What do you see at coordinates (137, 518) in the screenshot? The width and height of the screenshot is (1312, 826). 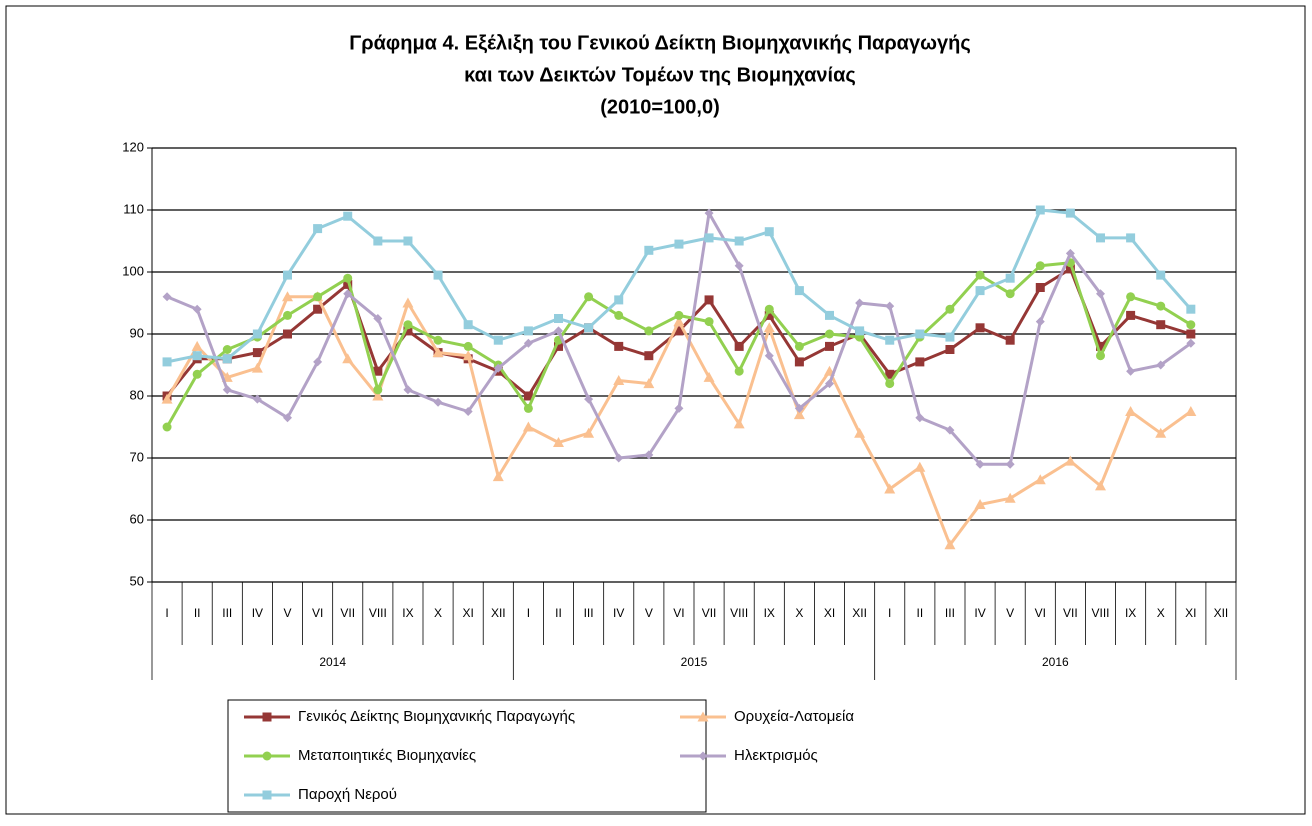 I see `y-tick-label: 60` at bounding box center [137, 518].